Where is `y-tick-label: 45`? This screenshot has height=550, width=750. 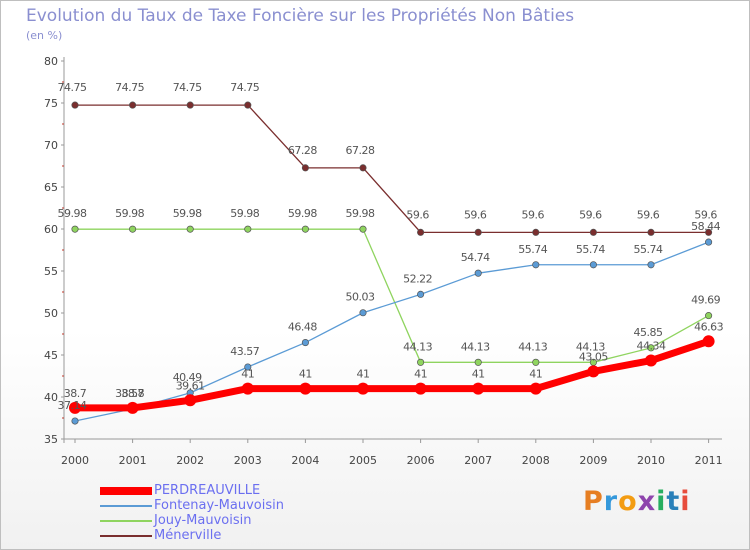
y-tick-label: 45 is located at coordinates (51, 355).